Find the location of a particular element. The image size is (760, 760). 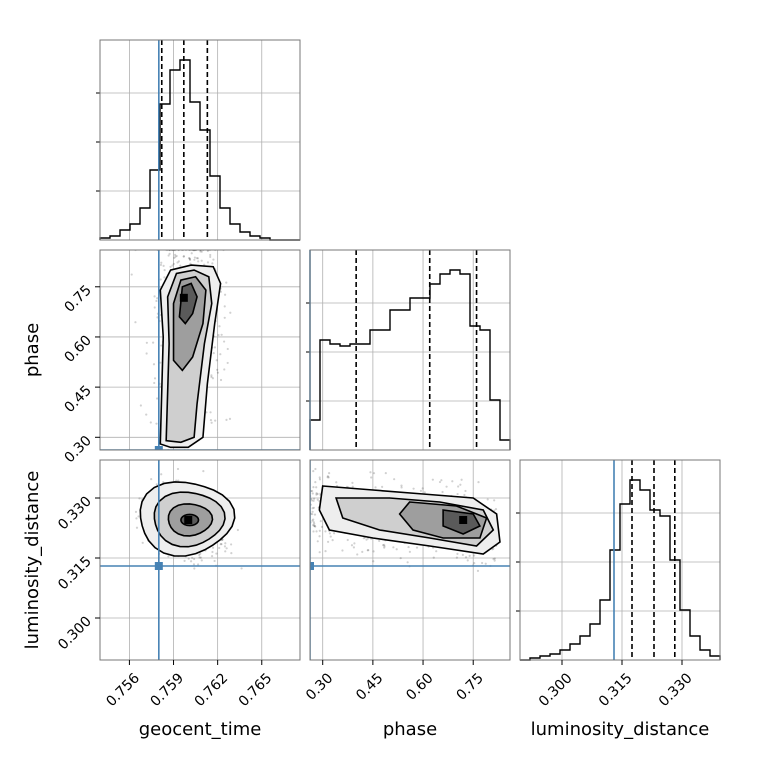

histogram-geocent_time-frame is located at coordinates (200, 140).